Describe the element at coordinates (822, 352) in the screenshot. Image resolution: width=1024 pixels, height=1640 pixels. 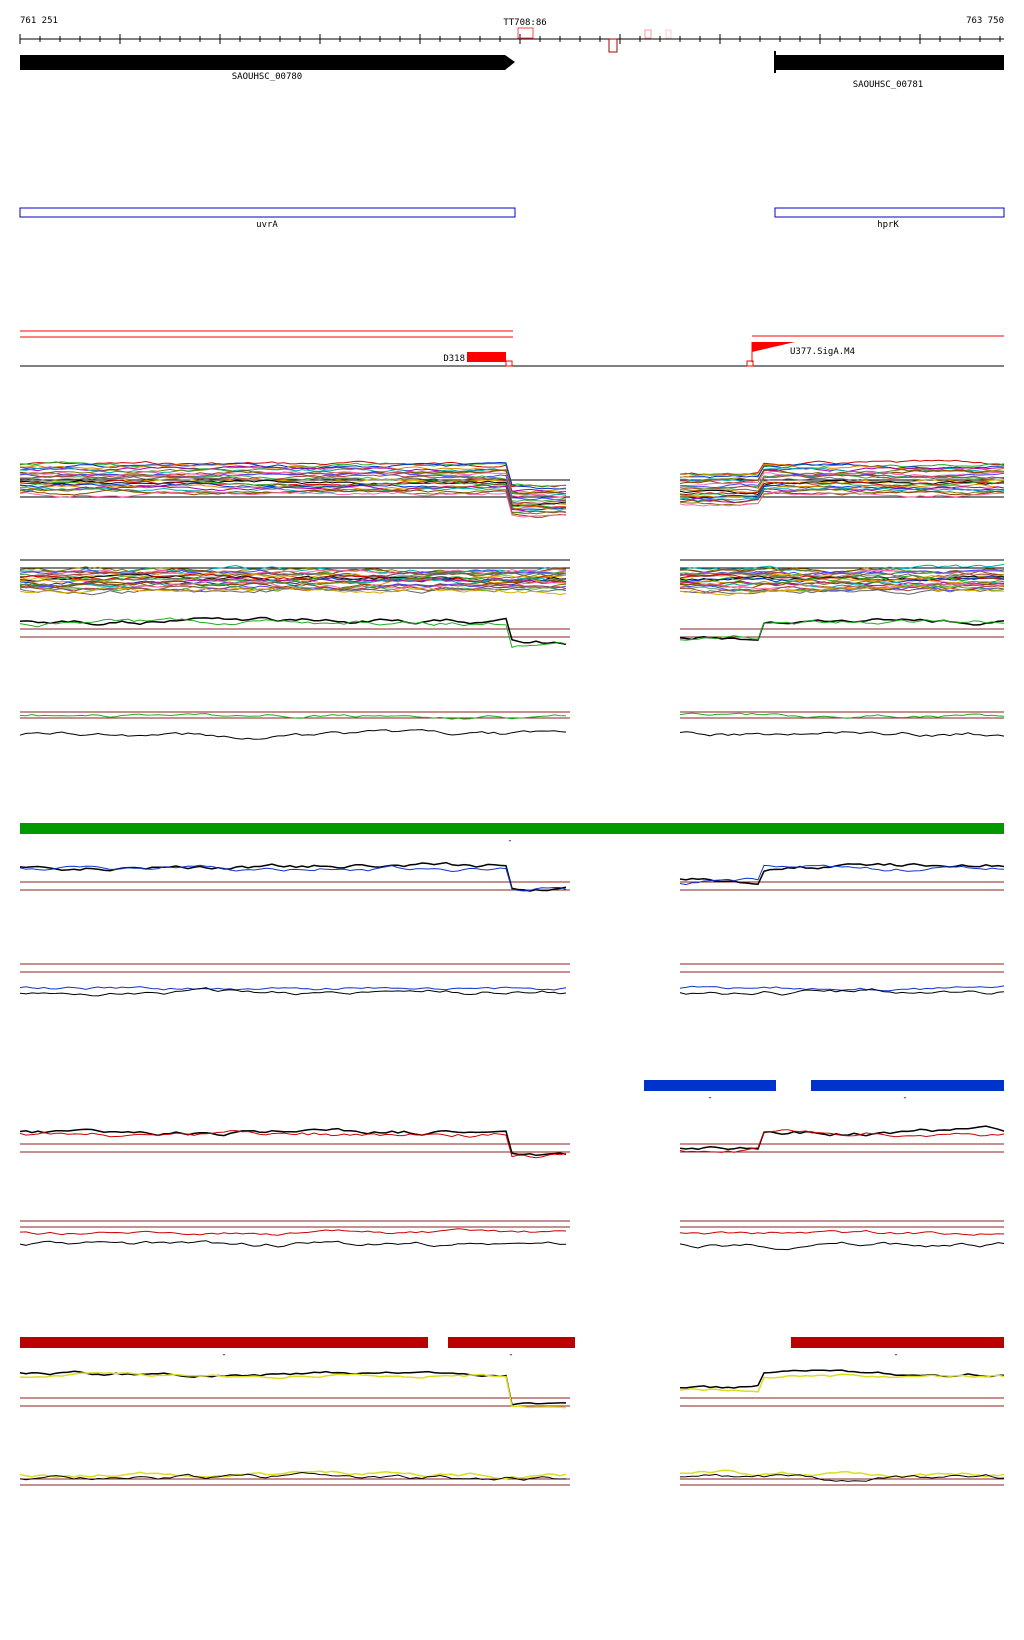
I see `promoter-label: U377.SigA.M4` at that location.